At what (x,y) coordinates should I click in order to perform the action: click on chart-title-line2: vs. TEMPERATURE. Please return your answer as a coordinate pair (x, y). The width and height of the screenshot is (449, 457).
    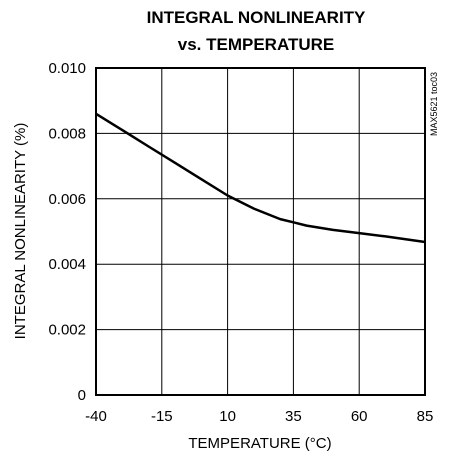
    Looking at the image, I should click on (256, 44).